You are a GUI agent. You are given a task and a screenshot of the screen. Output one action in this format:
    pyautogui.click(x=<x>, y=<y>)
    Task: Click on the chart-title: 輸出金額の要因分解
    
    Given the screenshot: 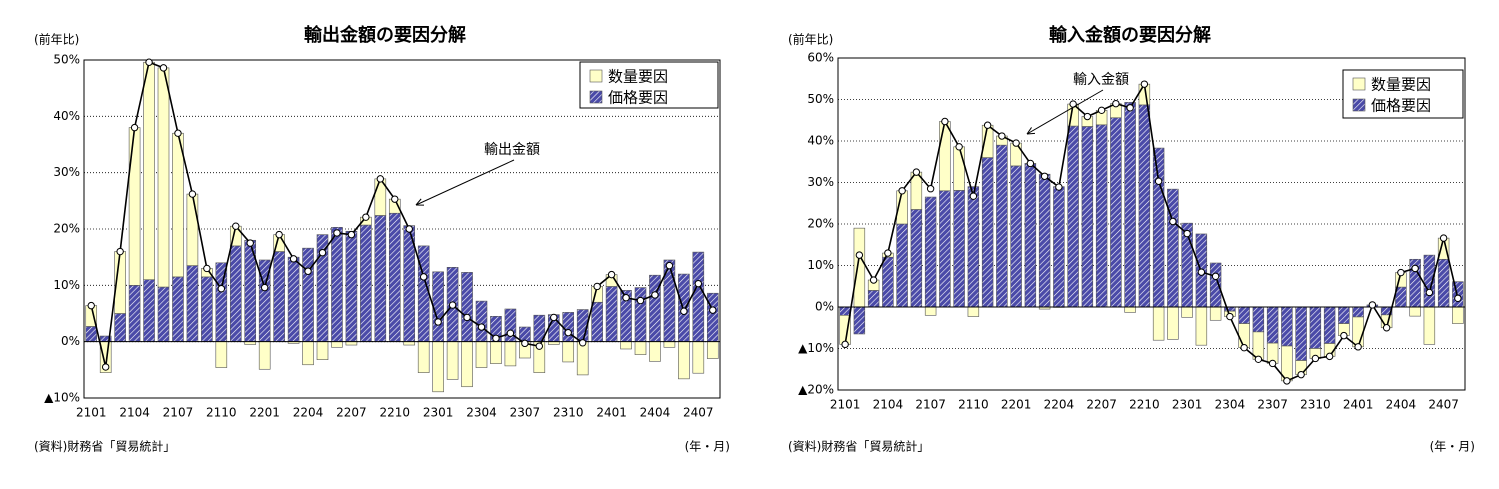 What is the action you would take?
    pyautogui.click(x=385, y=35)
    